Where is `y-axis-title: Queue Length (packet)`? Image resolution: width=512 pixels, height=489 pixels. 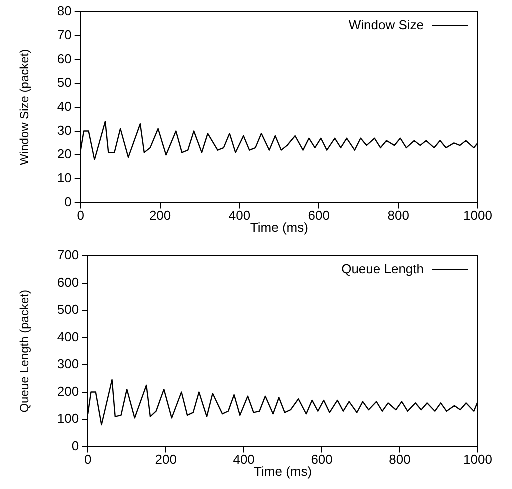
y-axis-title: Queue Length (packet) is located at coordinates (25, 351).